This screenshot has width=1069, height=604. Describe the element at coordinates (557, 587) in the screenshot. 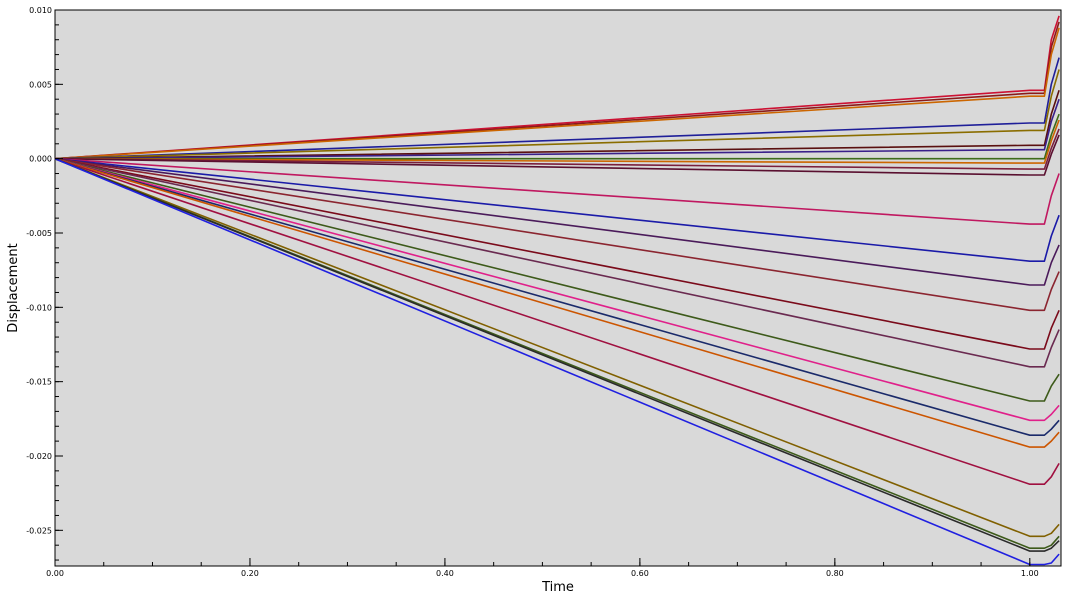

I see `x-axis-title: Time` at that location.